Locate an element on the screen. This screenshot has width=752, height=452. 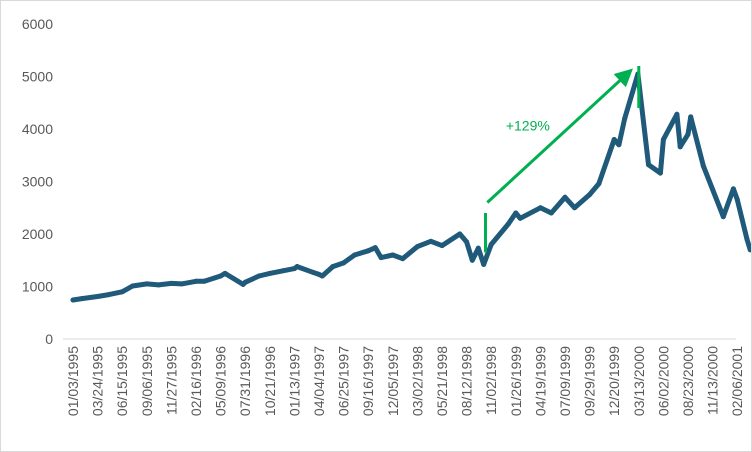
x-tick-label: 12/20/1999 is located at coordinates (614, 381).